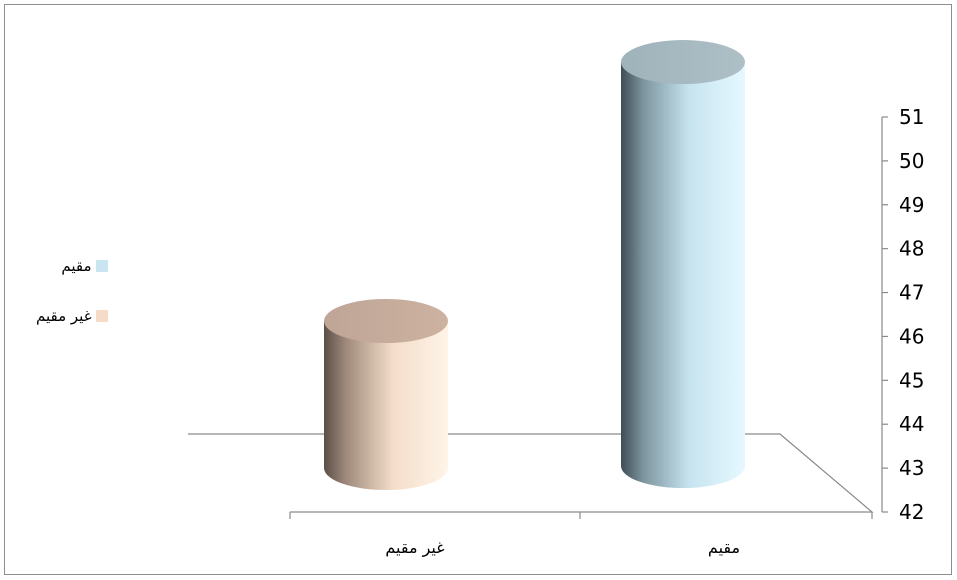 Image resolution: width=957 pixels, height=580 pixels. What do you see at coordinates (101, 266) in the screenshot?
I see `legend-swatch-resident` at bounding box center [101, 266].